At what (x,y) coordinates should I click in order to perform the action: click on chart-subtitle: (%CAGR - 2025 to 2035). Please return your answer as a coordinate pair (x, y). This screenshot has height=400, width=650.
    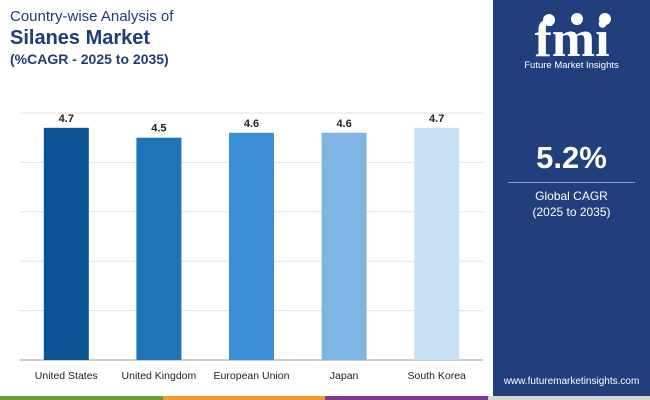
    Looking at the image, I should click on (89, 59).